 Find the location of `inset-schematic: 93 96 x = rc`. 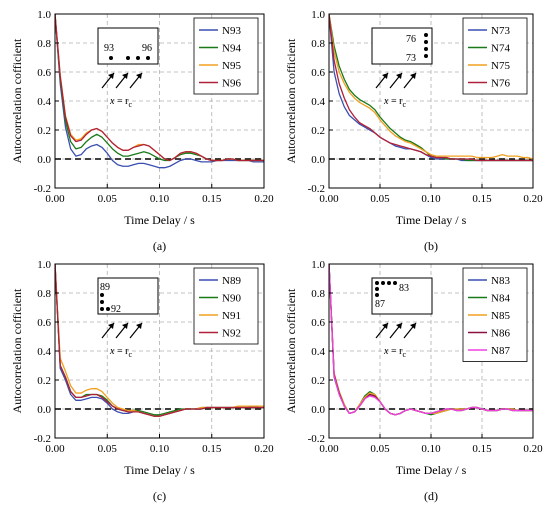

inset-schematic: 93 96 x = rc is located at coordinates (128, 68).